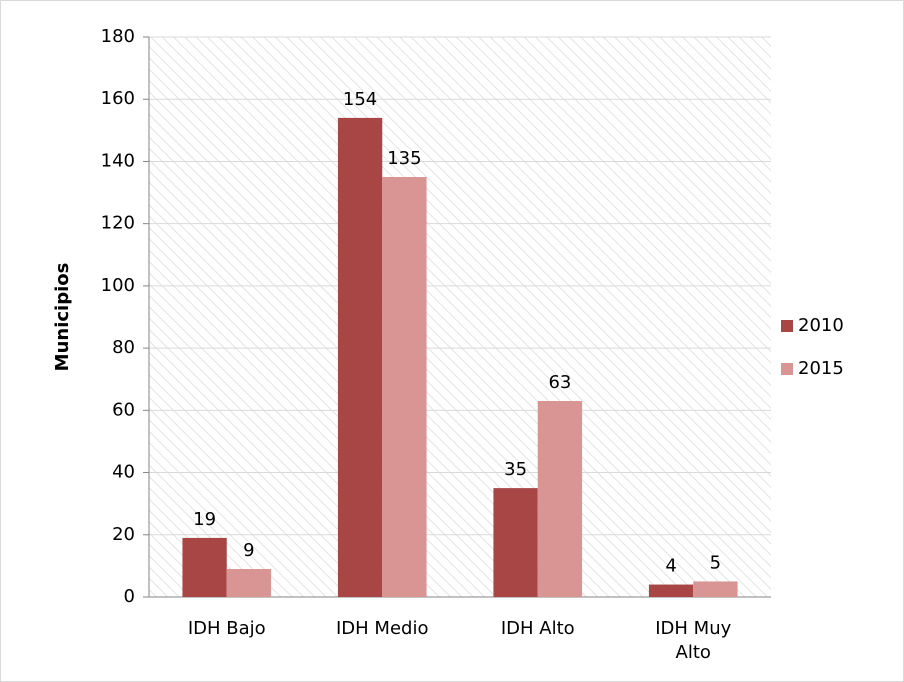 Image resolution: width=904 pixels, height=682 pixels. I want to click on y-tick-label: 160, so click(118, 98).